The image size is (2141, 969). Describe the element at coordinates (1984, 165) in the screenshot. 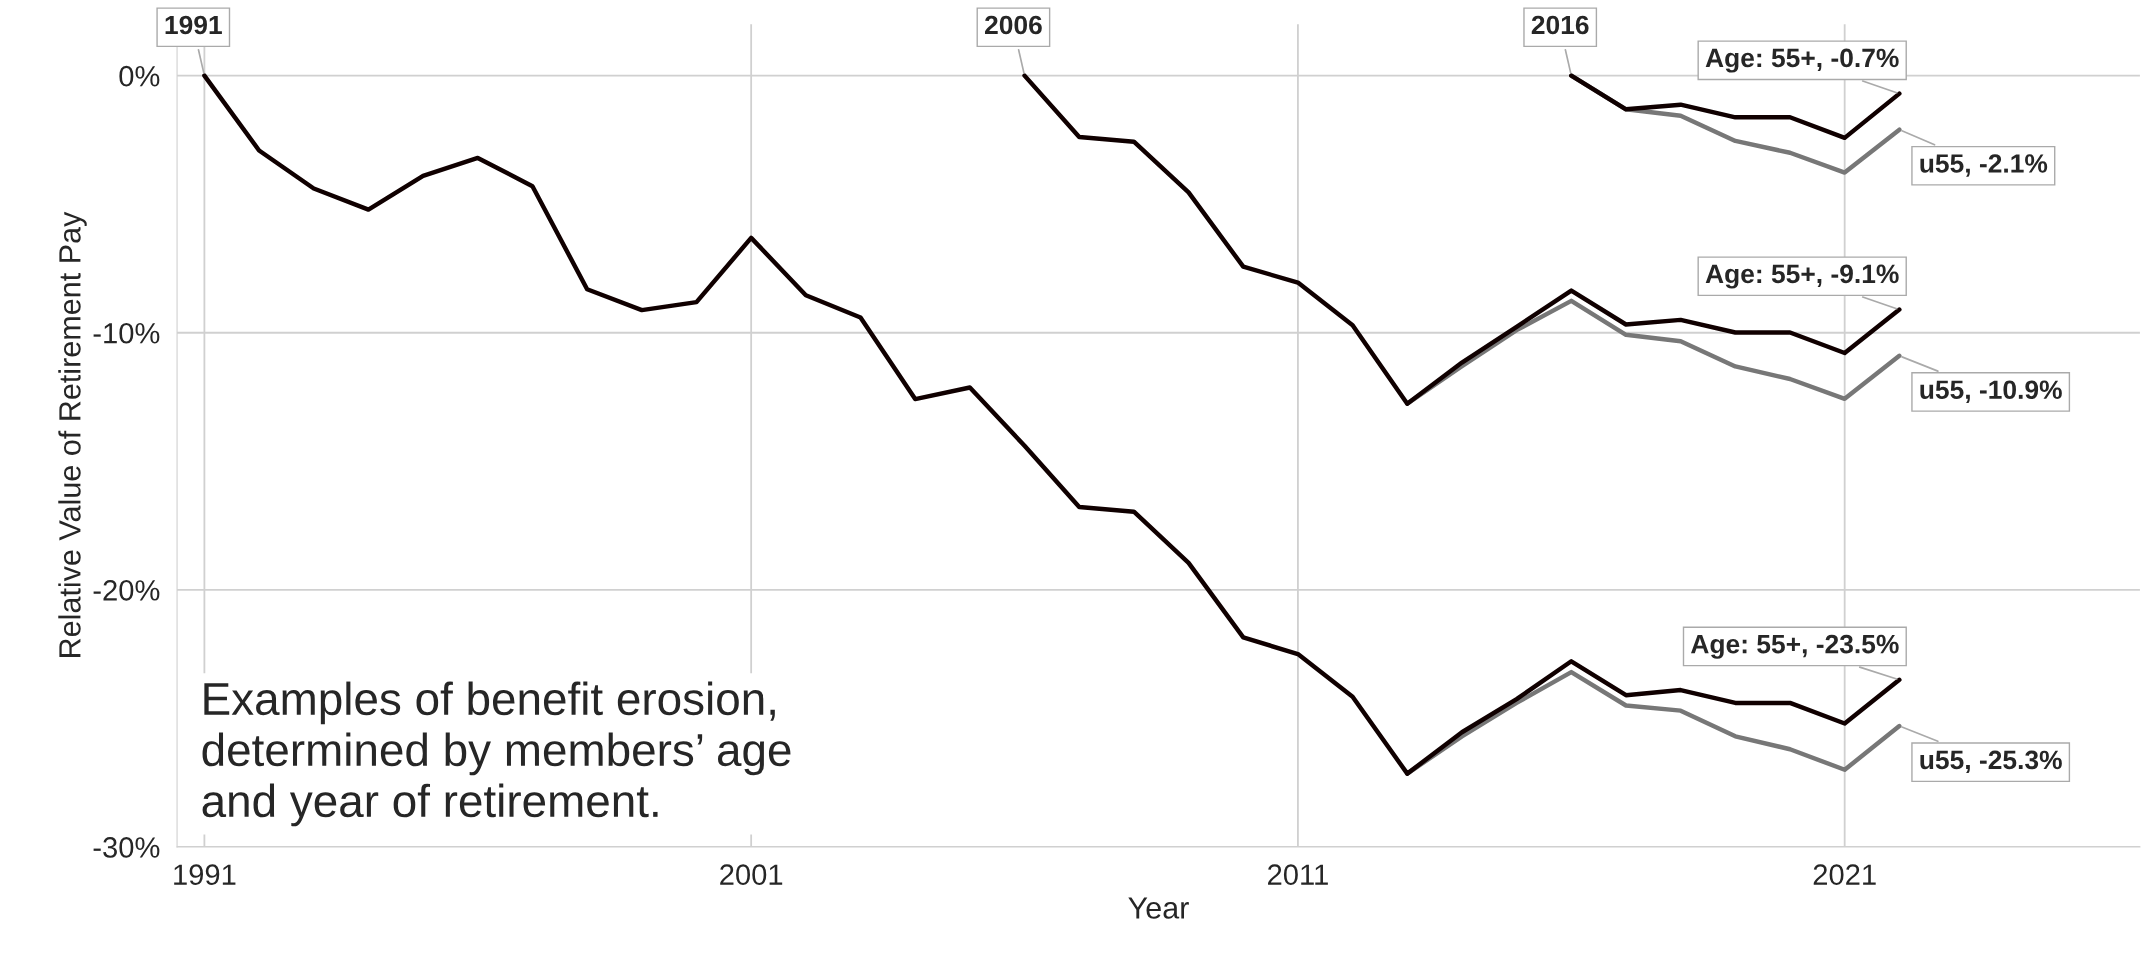

I see `annotation: u55, -2.1%` at that location.